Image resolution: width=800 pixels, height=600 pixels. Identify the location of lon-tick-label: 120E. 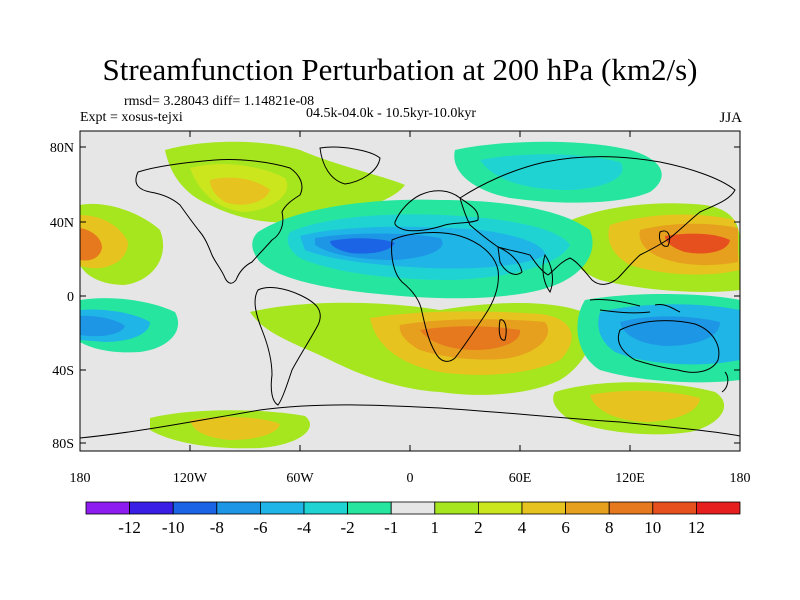
(630, 478).